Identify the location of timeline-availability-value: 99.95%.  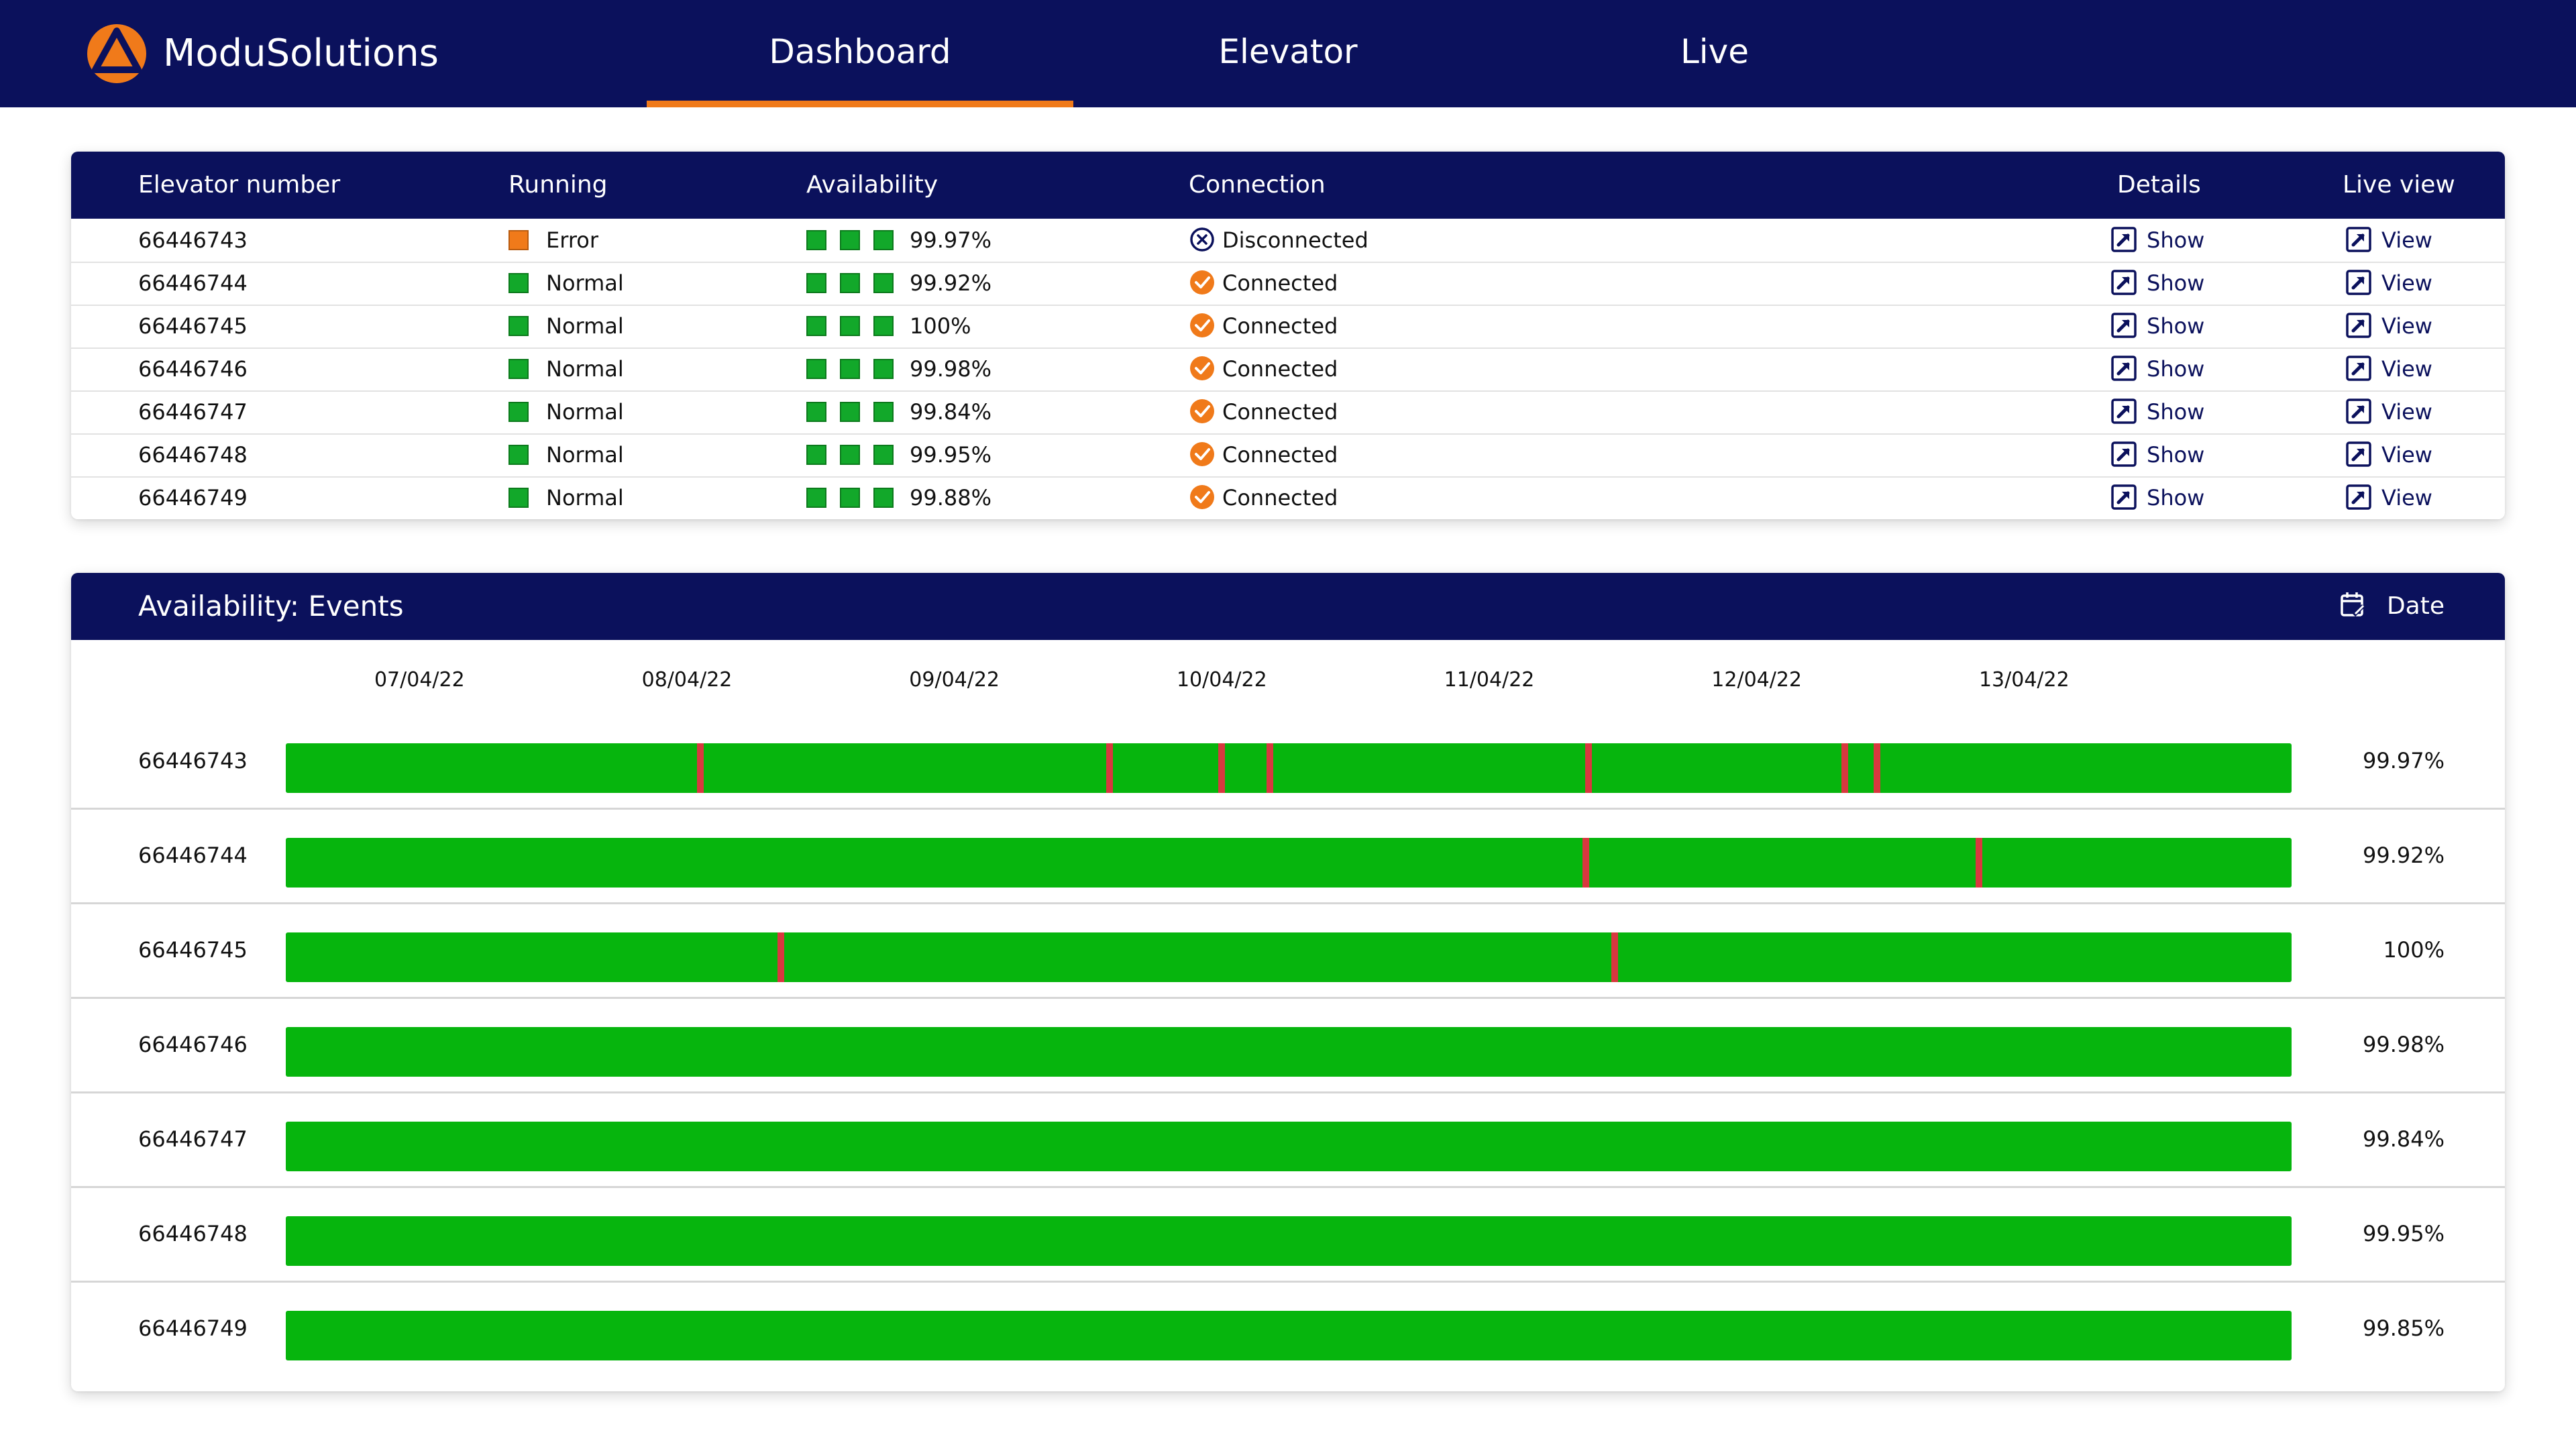
(2403, 1233).